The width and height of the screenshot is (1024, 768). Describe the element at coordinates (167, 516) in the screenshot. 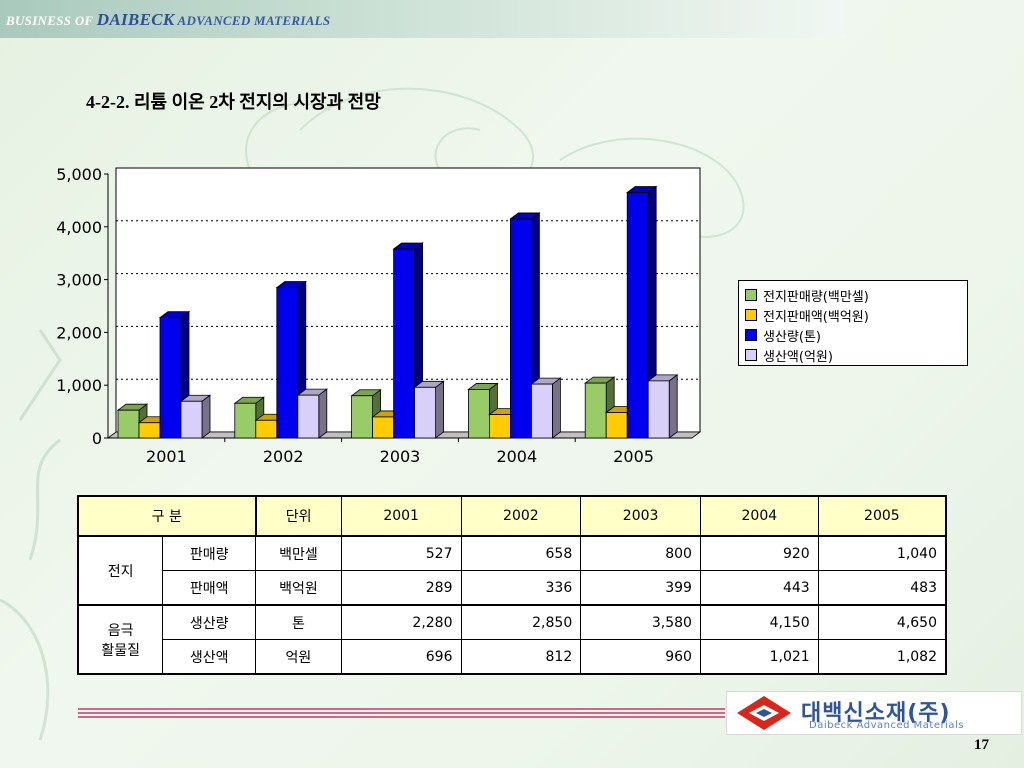

I see `header-cell: 구 분` at that location.